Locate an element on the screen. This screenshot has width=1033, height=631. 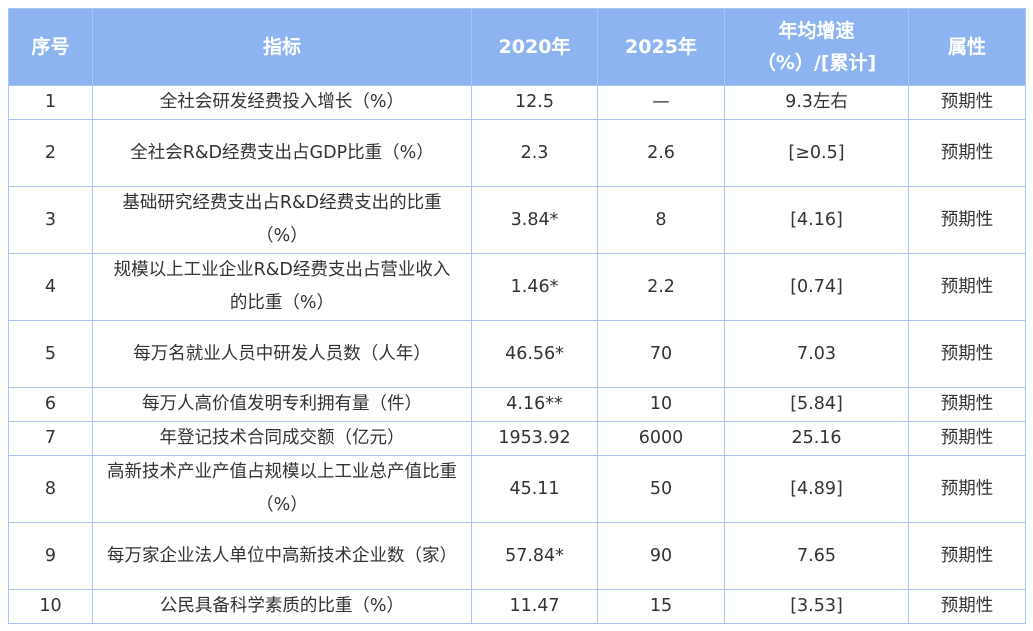
cell-growth: 7.65 is located at coordinates (816, 556).